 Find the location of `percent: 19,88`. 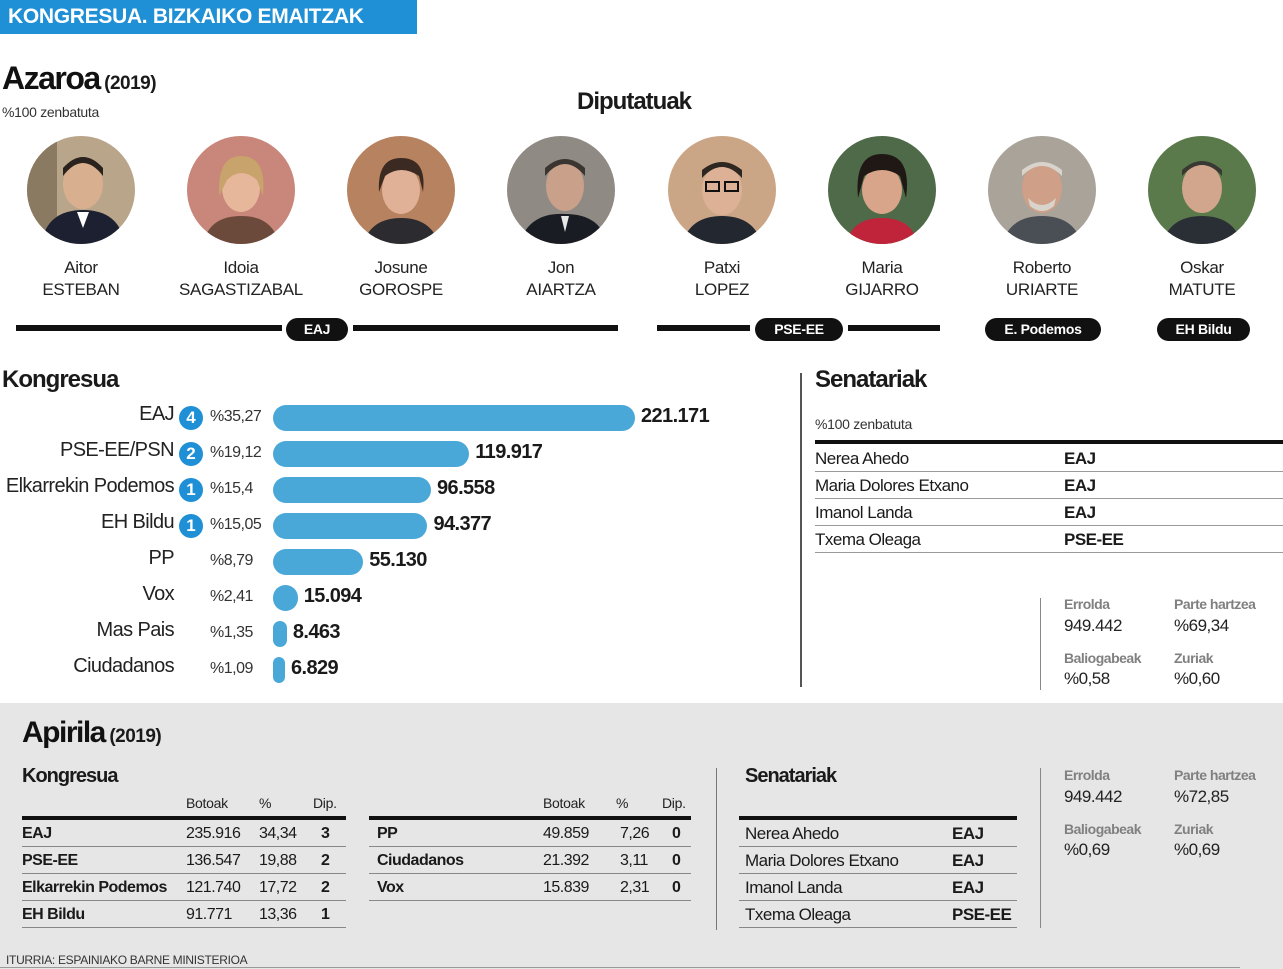

percent: 19,88 is located at coordinates (278, 860).